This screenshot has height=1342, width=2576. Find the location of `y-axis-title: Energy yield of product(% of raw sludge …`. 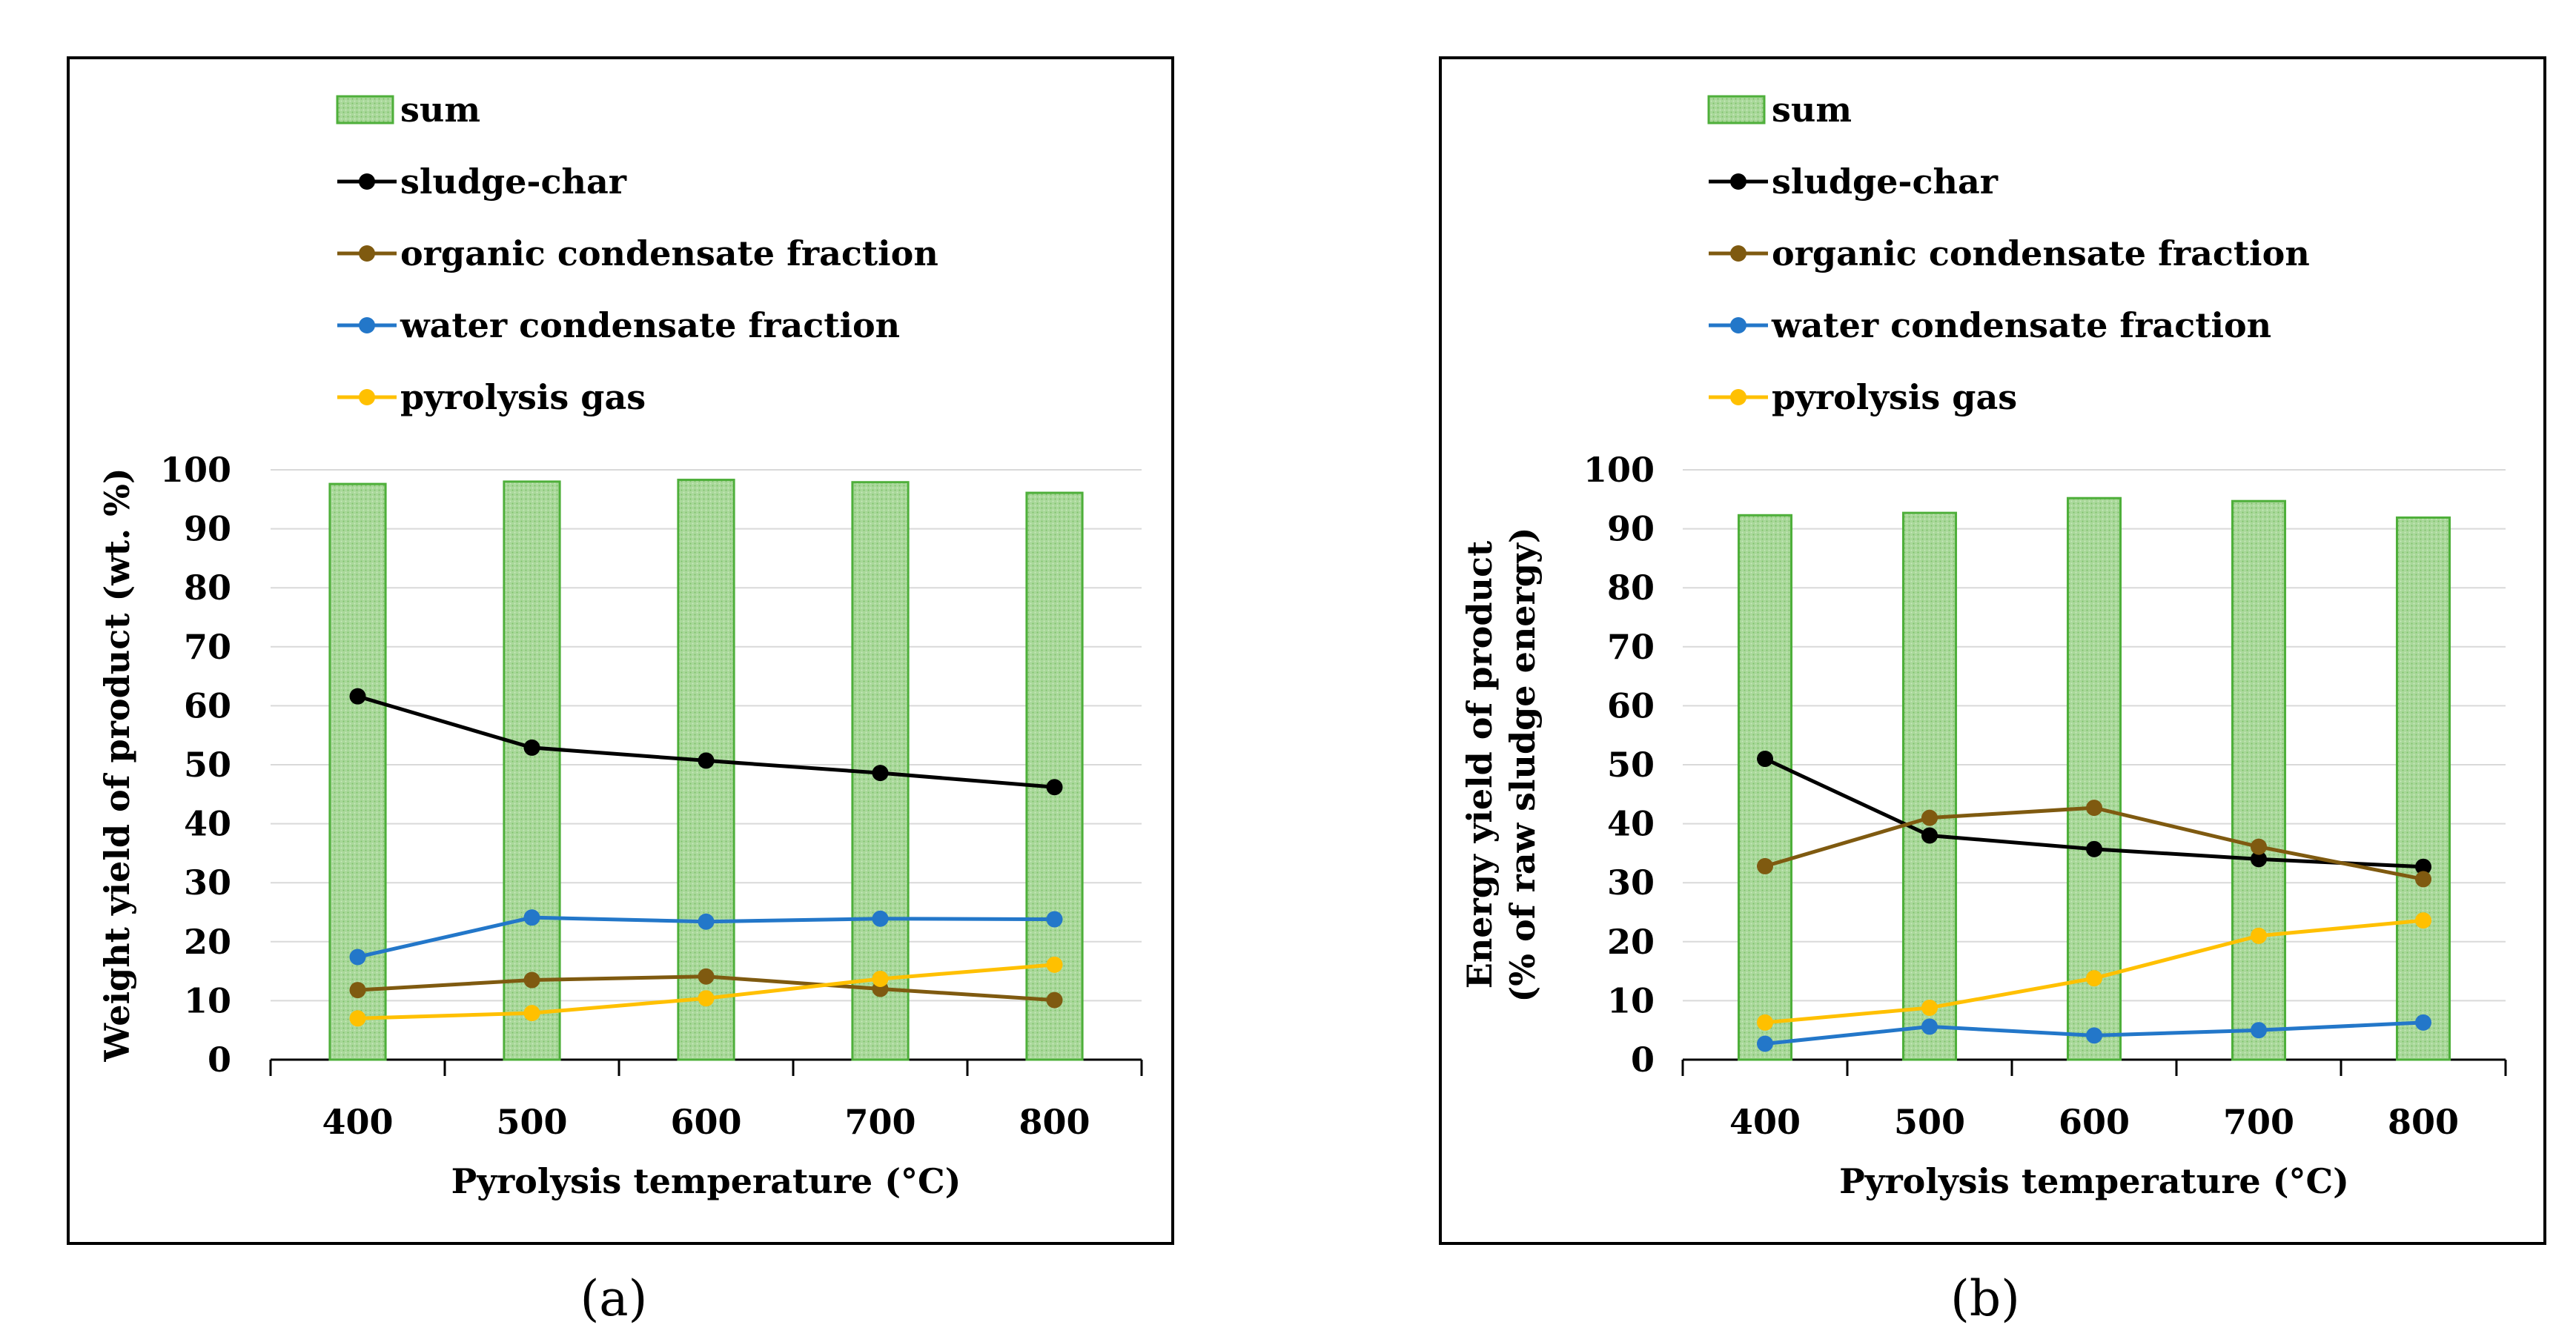

y-axis-title: Energy yield of product(% of raw sludge … is located at coordinates (1501, 765).